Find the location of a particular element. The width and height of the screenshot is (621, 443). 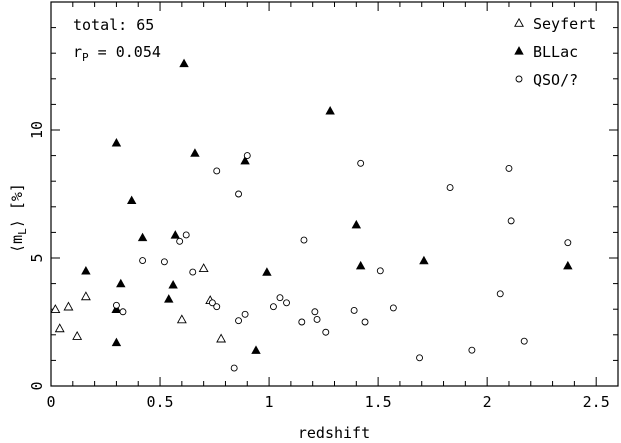

rp-symbol: r is located at coordinates (77, 52).